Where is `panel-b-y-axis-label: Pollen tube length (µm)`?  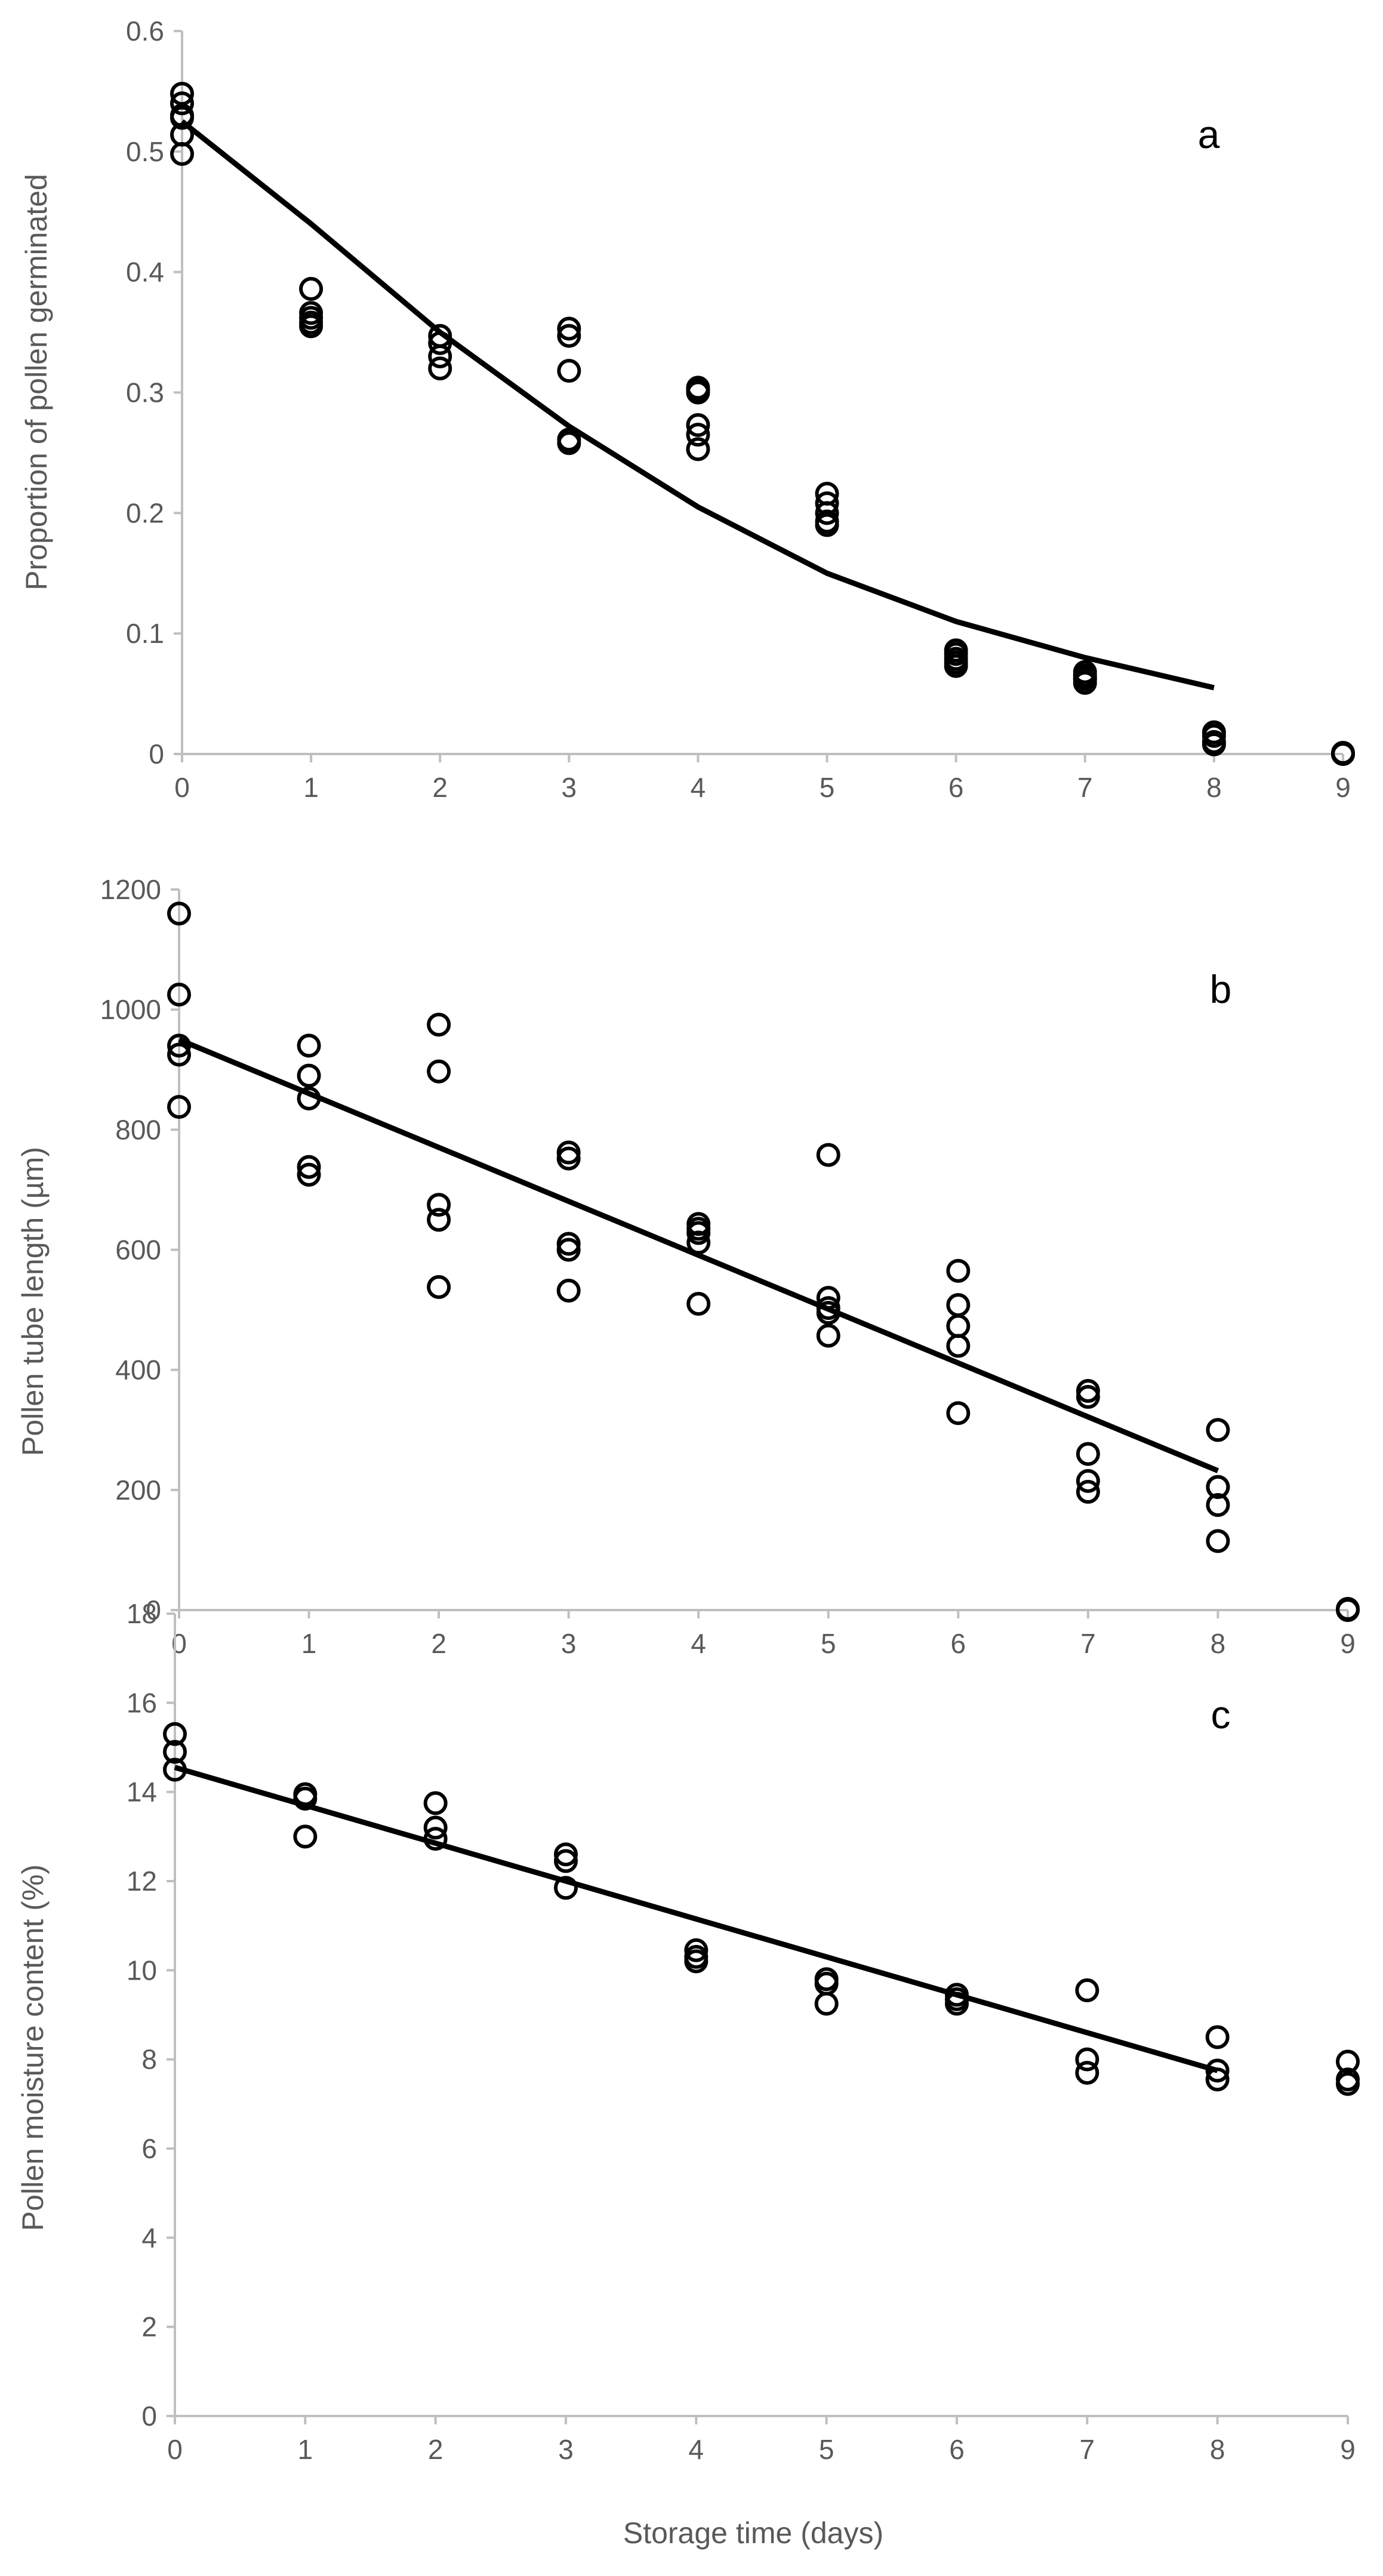
panel-b-y-axis-label: Pollen tube length (µm) is located at coordinates (33, 1301).